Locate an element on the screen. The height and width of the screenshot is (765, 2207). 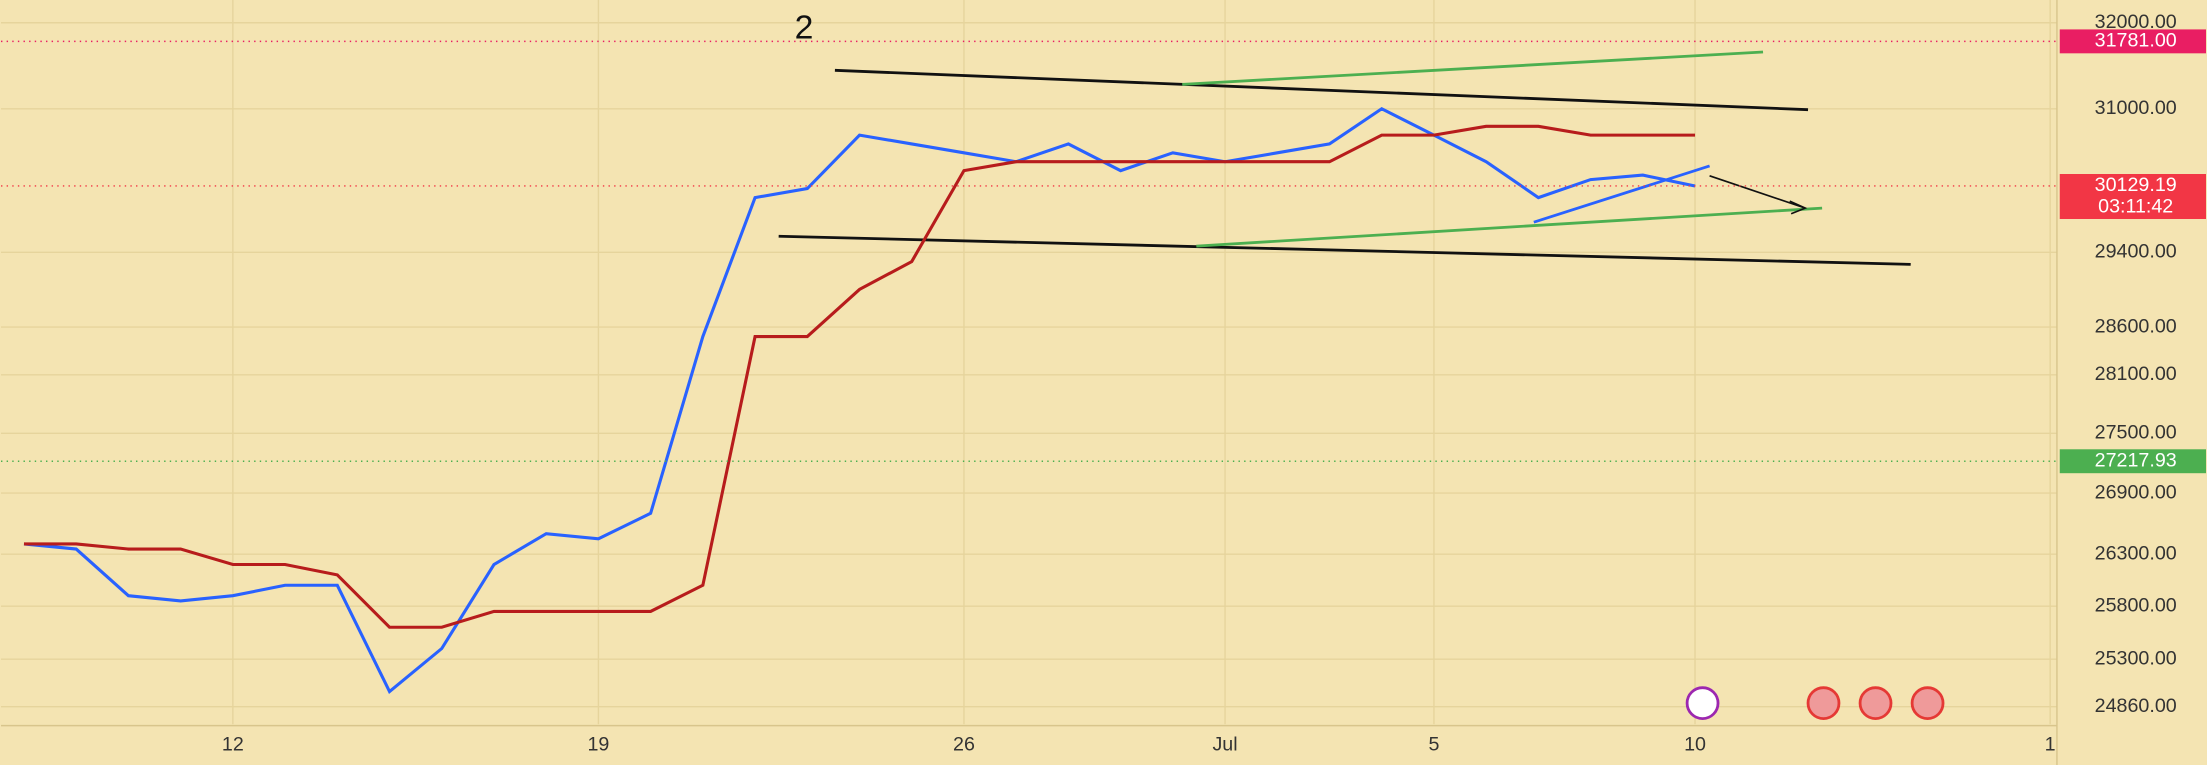
y-tick-label: 26300.00 is located at coordinates (2136, 553).